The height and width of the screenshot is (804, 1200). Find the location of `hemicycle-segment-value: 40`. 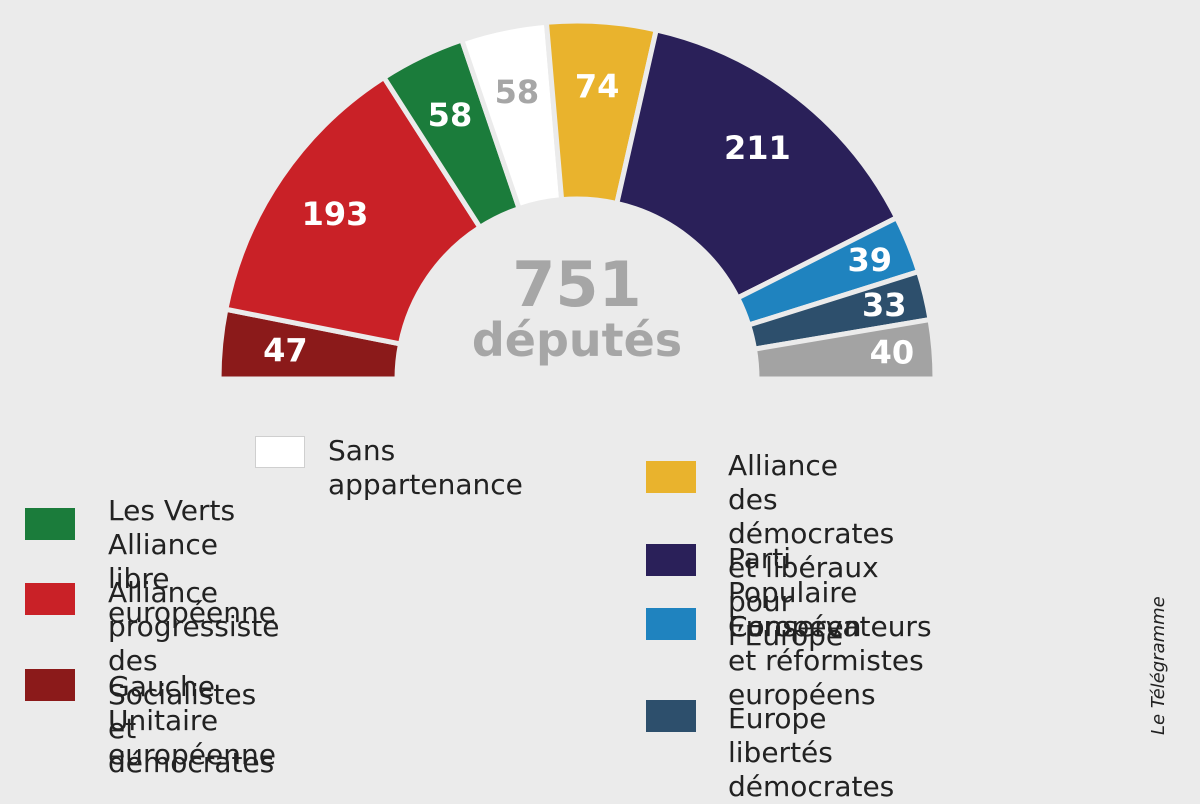

hemicycle-segment-value: 40 is located at coordinates (892, 353).